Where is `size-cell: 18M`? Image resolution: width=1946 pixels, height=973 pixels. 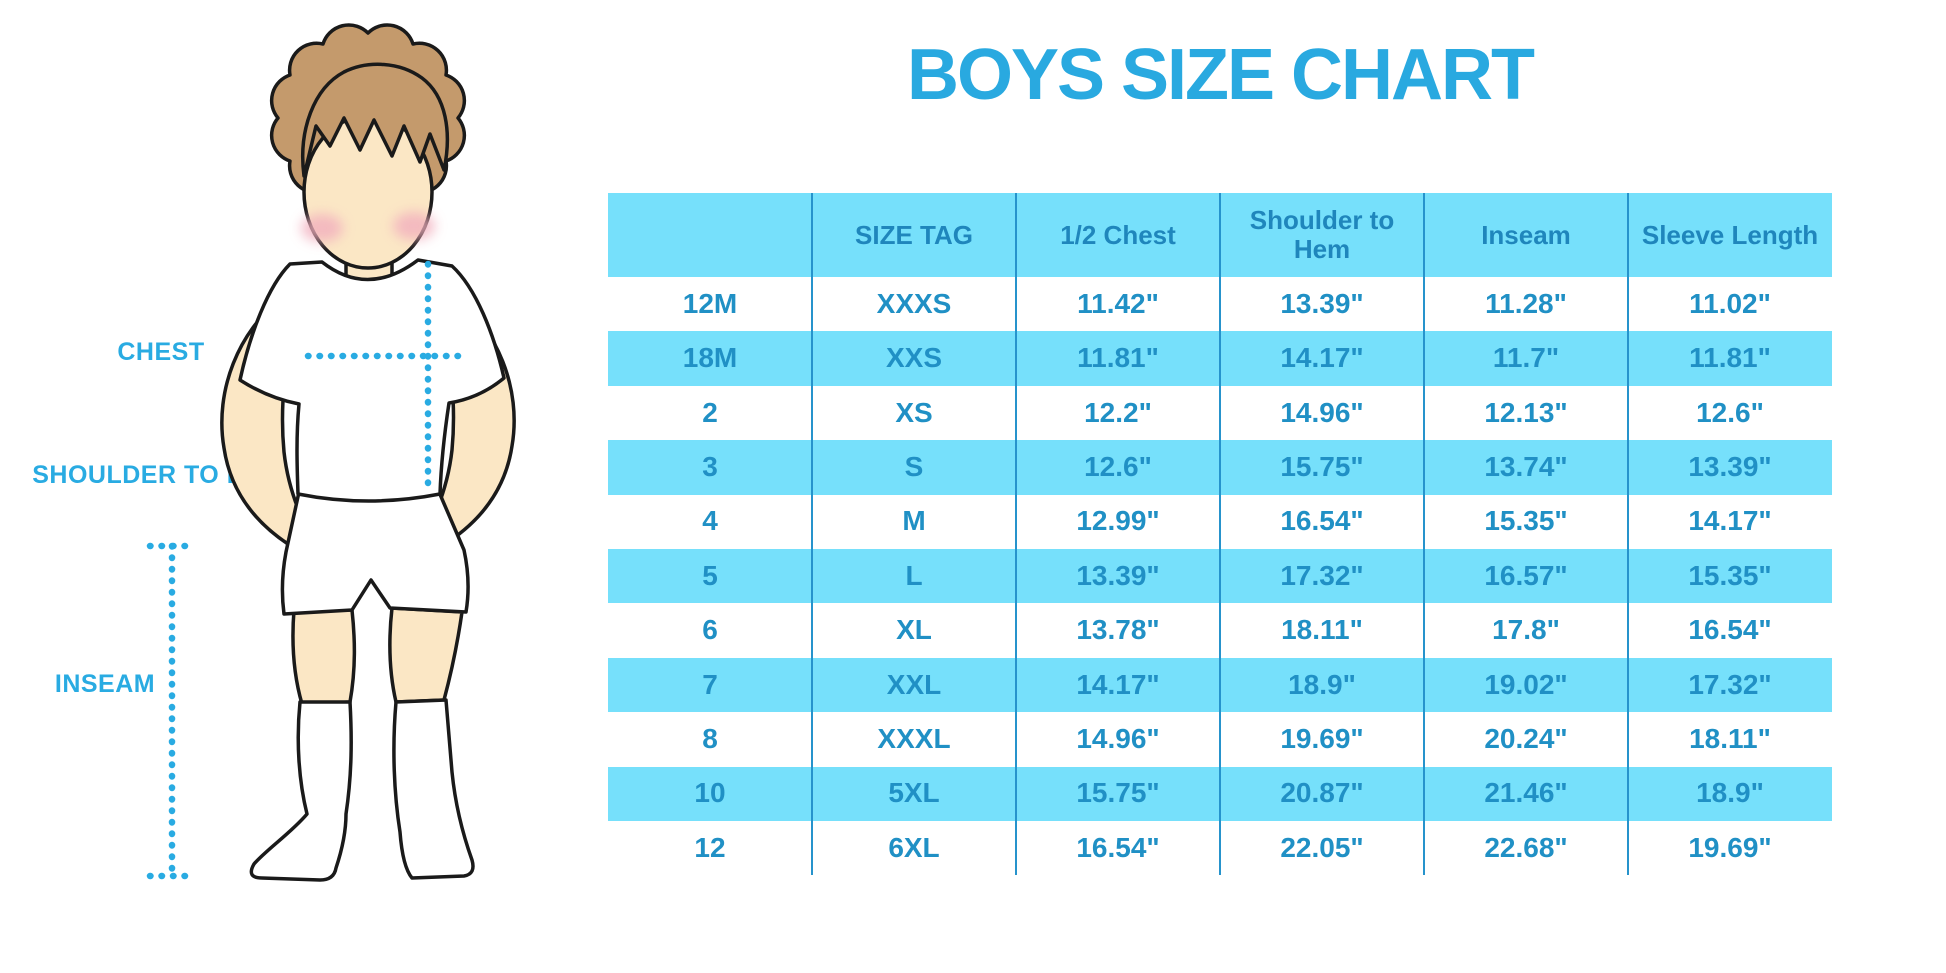 size-cell: 18M is located at coordinates (710, 358).